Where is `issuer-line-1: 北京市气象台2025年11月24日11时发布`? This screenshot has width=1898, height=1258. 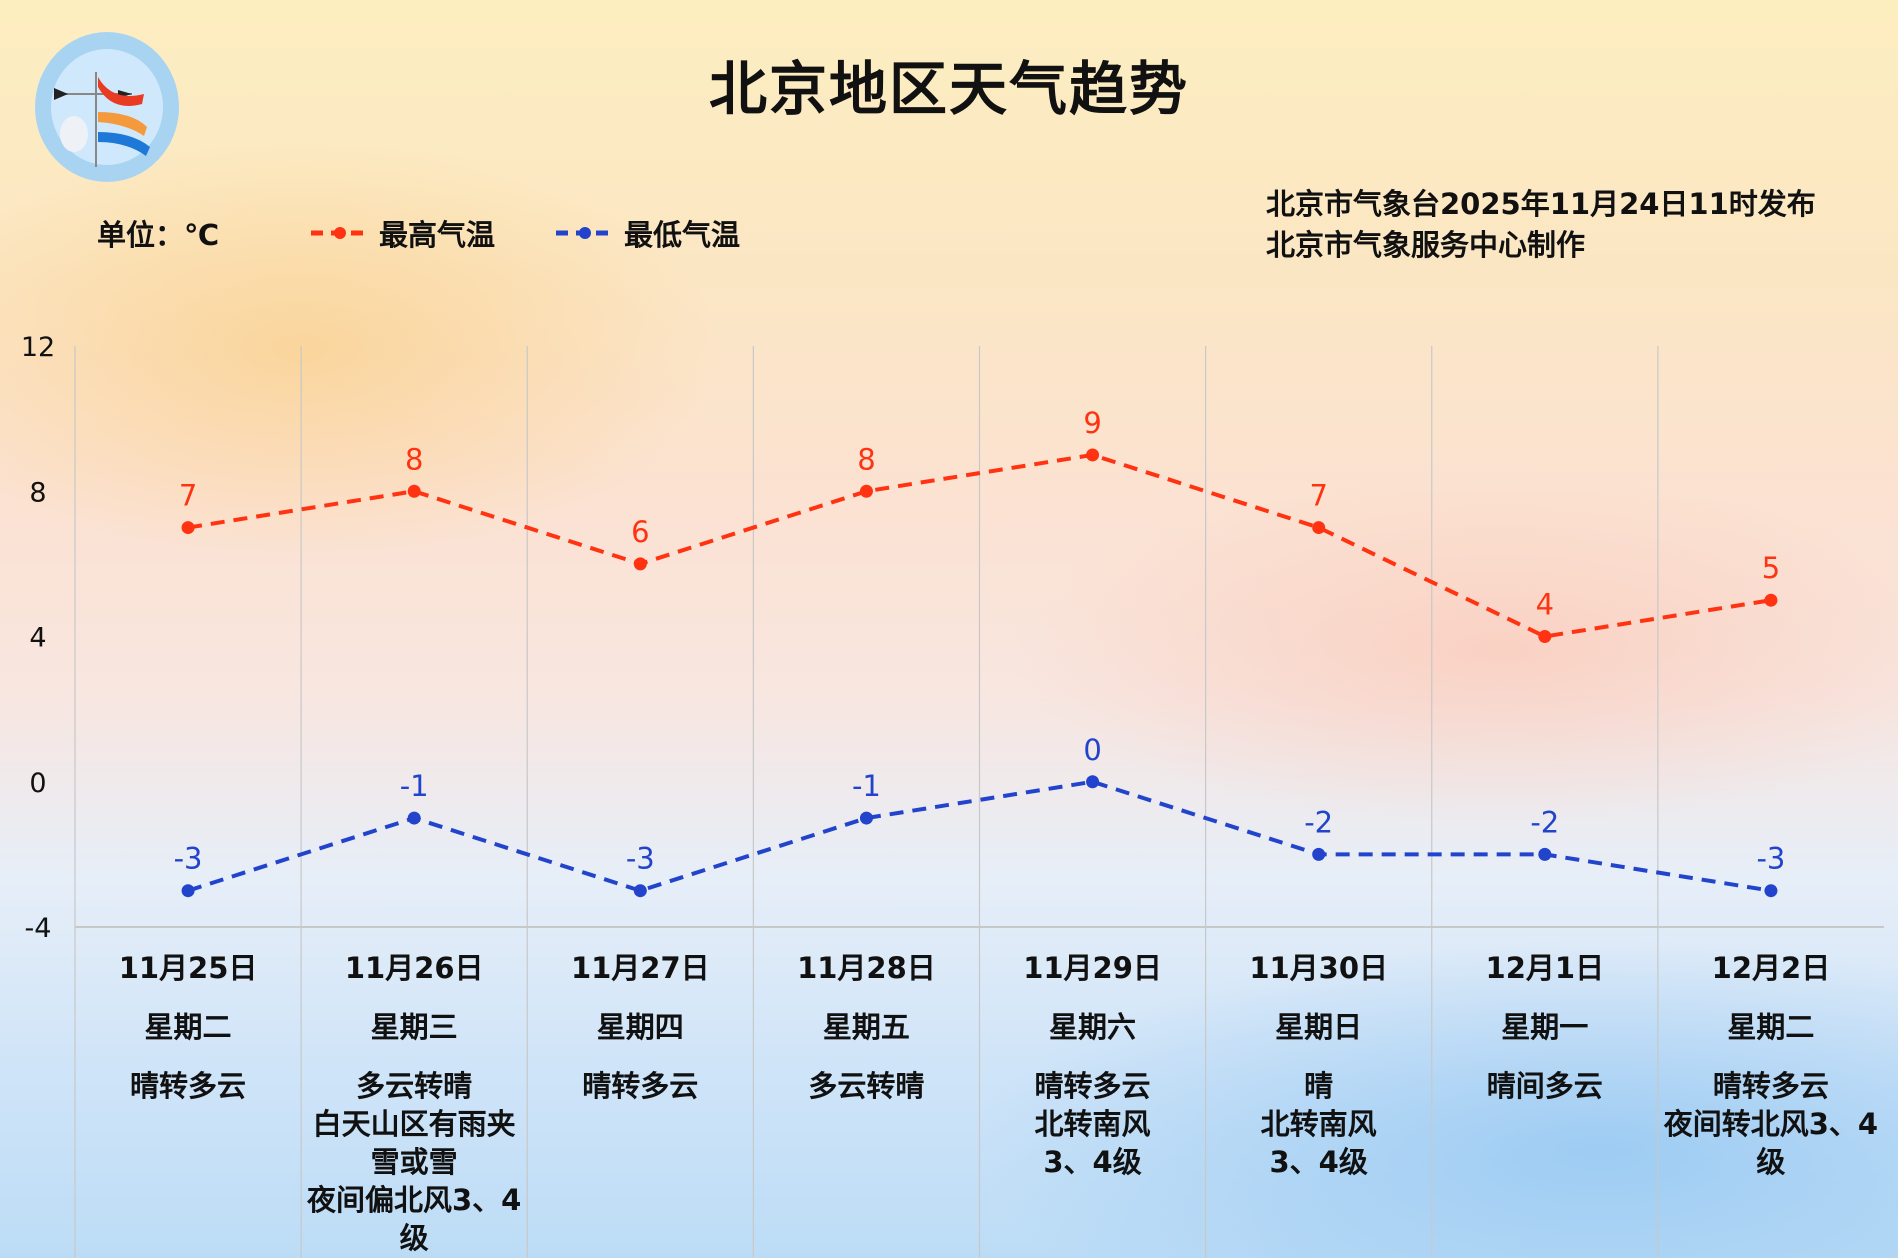
issuer-line-1: 北京市气象台2025年11月24日11时发布 is located at coordinates (1541, 204).